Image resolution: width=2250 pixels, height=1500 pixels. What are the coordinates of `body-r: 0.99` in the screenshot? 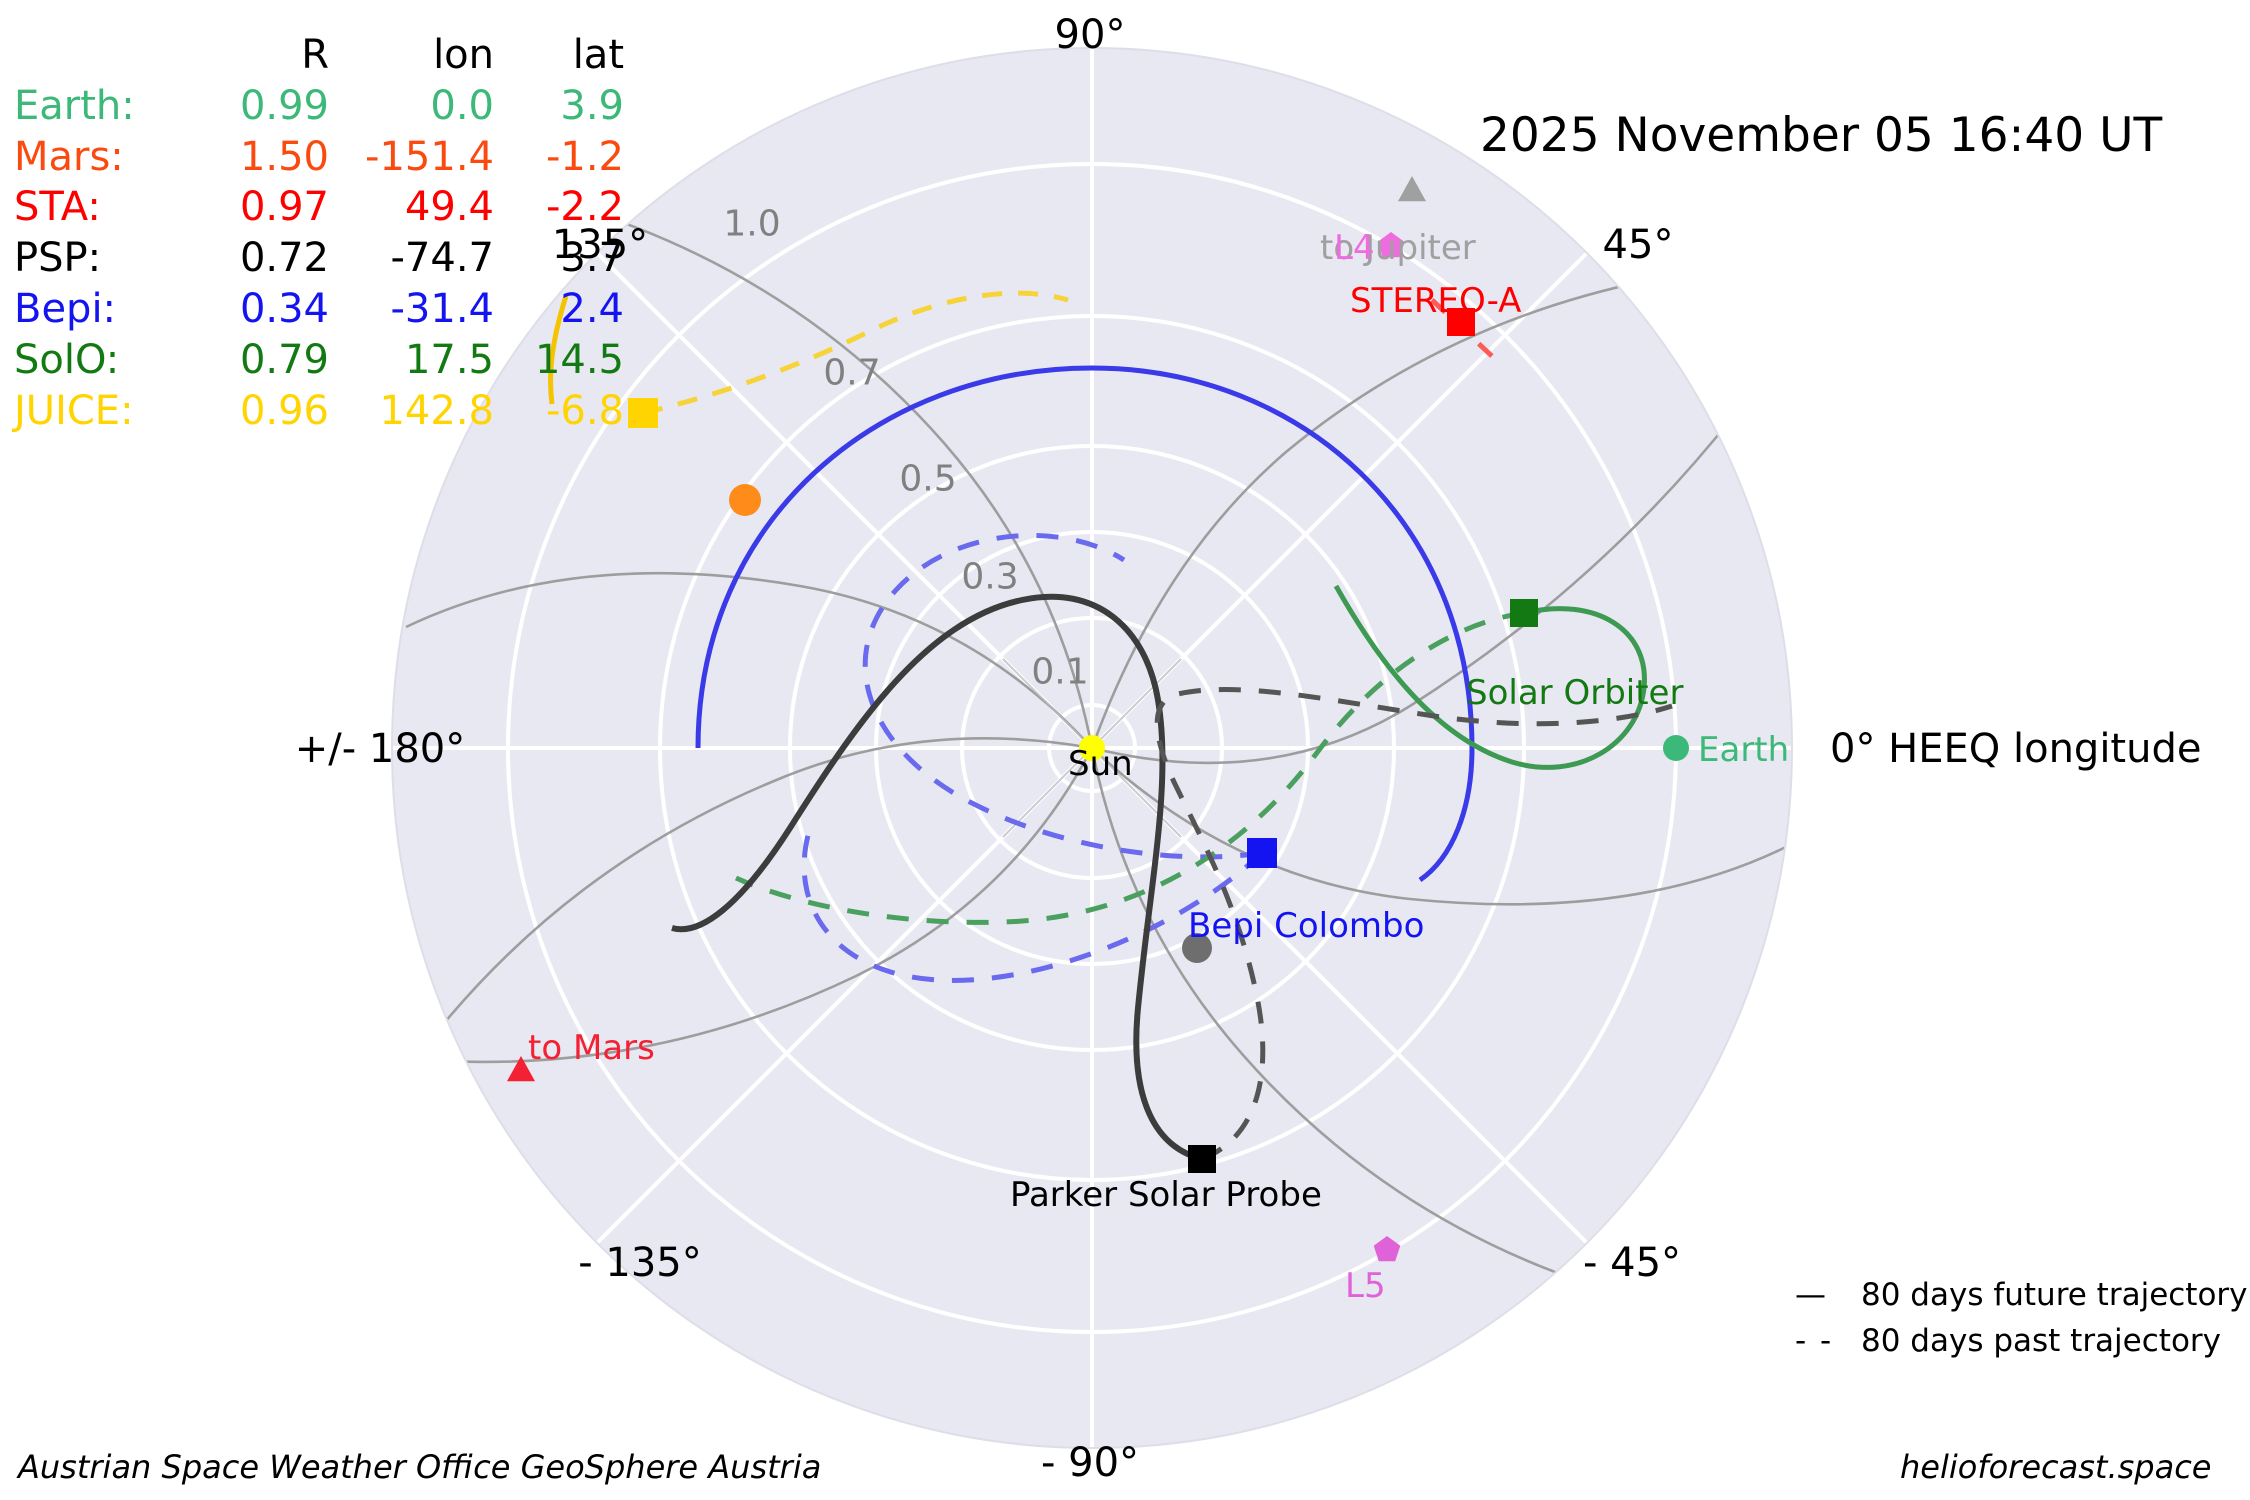 It's located at (284, 105).